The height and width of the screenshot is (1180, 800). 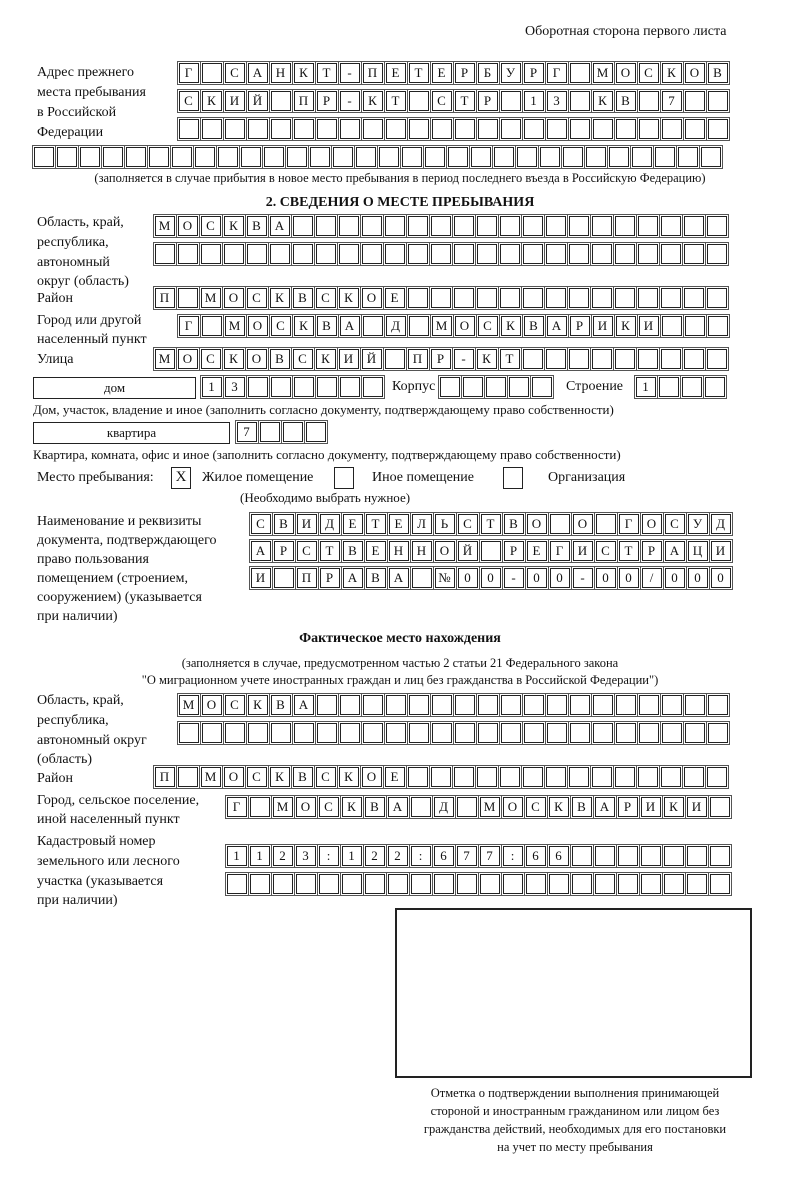 I want to click on building-row: 1, so click(x=680, y=387).